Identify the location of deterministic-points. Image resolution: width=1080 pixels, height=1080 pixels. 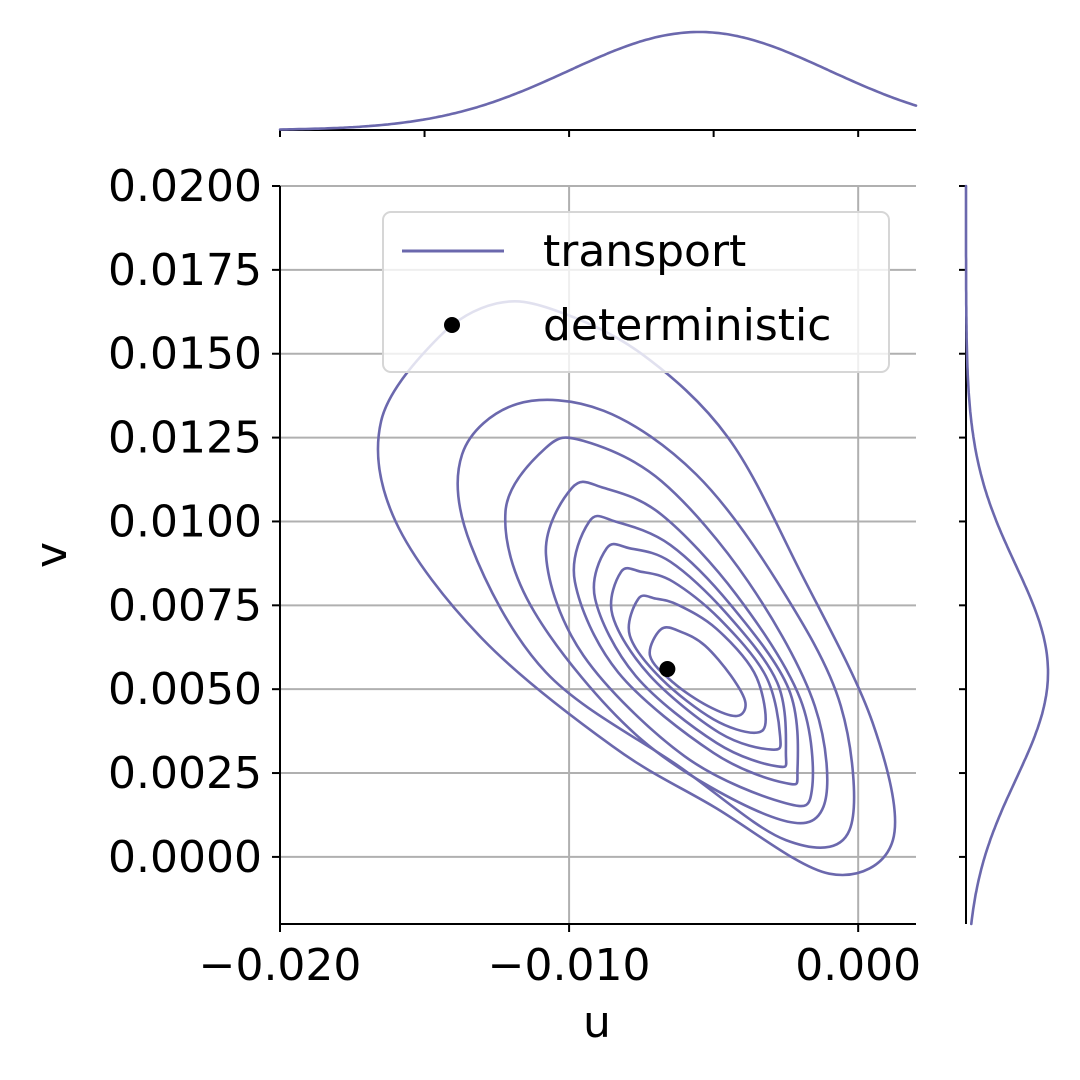
(667, 669).